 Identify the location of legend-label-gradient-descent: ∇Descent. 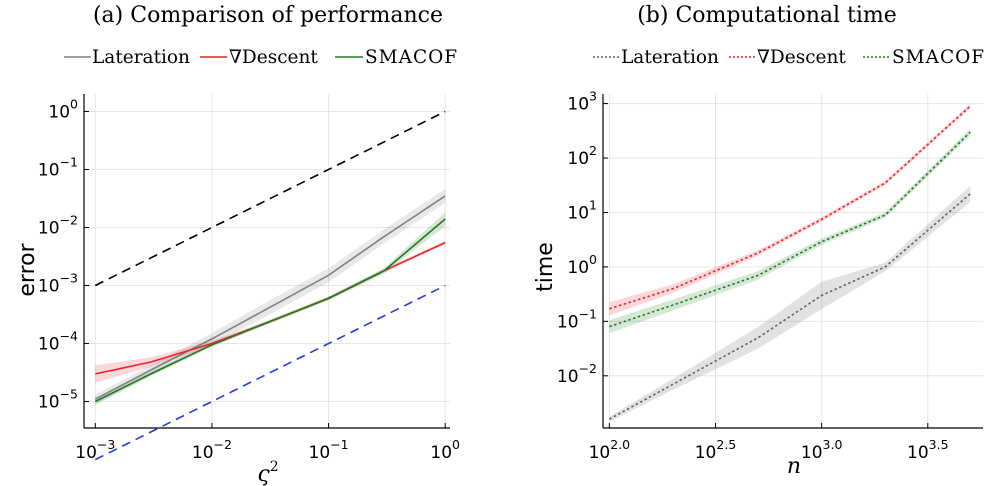
(273, 57).